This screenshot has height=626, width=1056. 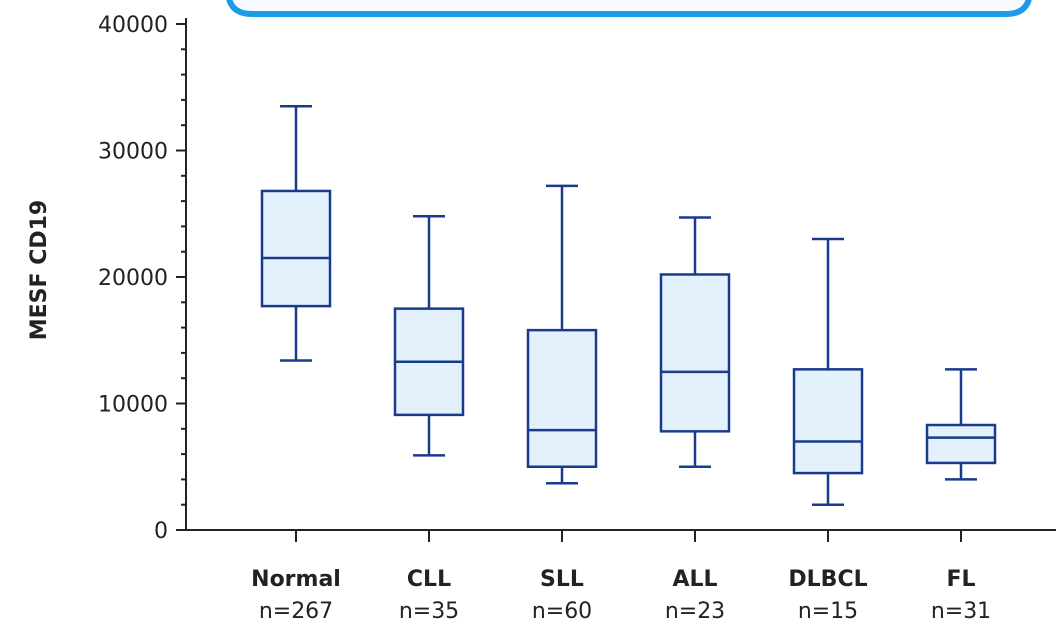 I want to click on category-label: FL, so click(x=960, y=579).